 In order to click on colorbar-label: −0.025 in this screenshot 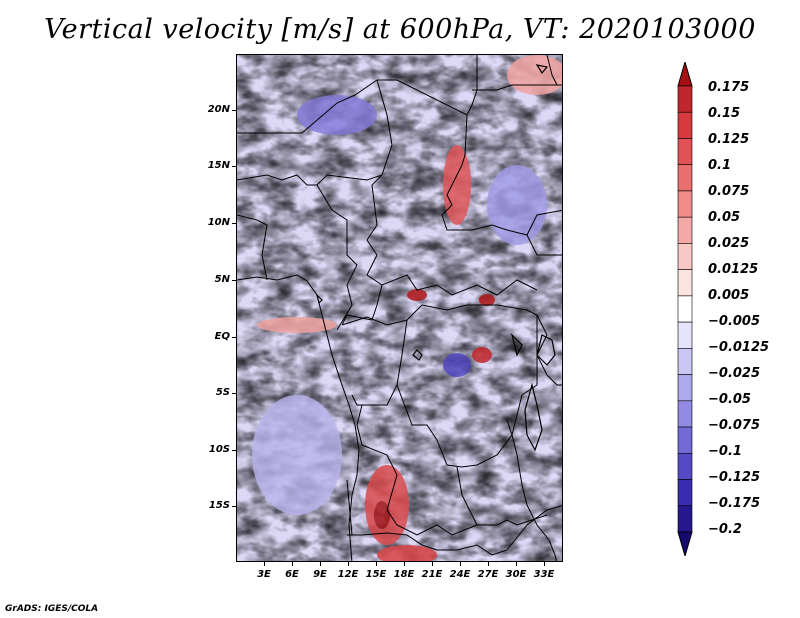, I will do `click(734, 373)`.